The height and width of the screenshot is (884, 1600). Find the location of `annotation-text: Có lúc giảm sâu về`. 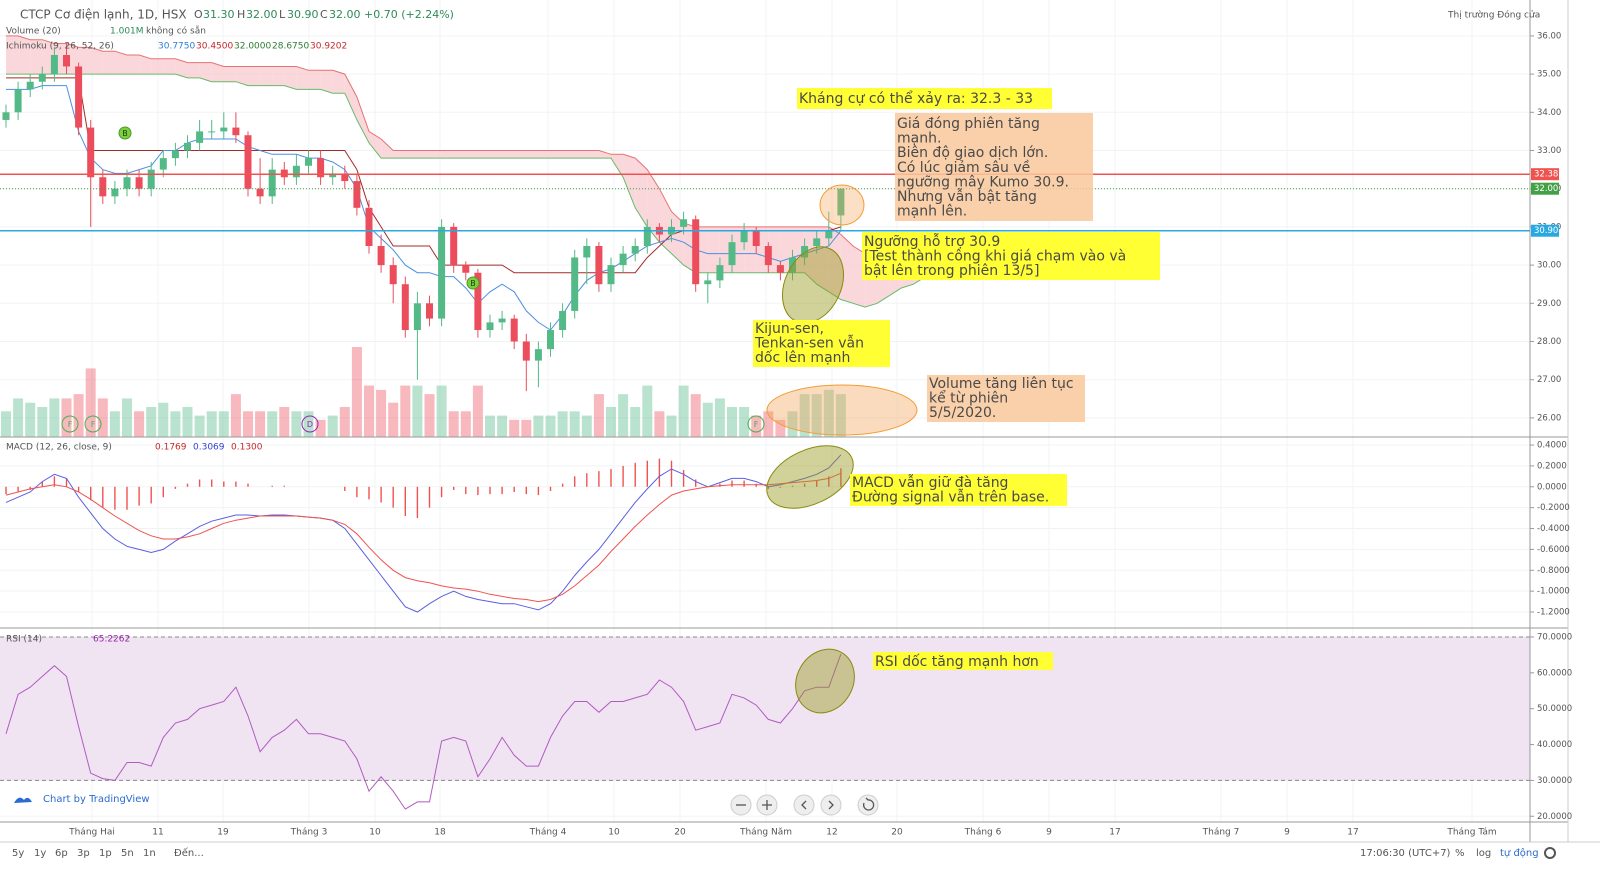

annotation-text: Có lúc giảm sâu về is located at coordinates (963, 167).